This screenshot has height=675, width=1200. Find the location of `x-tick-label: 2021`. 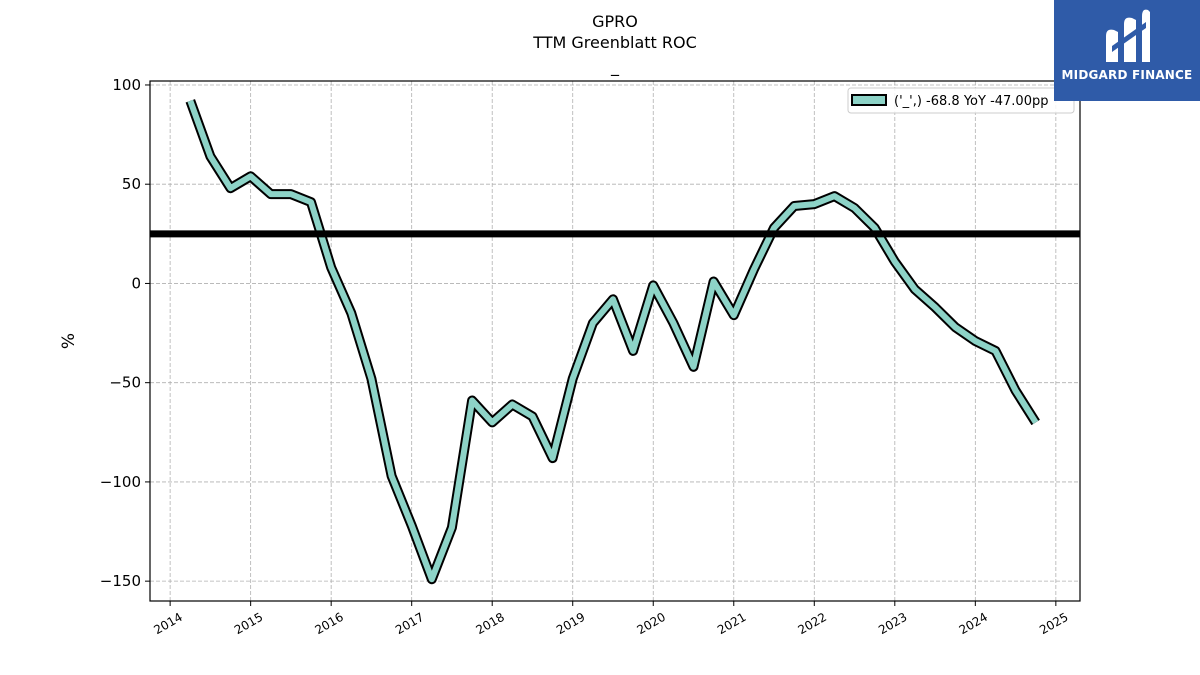

x-tick-label: 2021 is located at coordinates (731, 623).